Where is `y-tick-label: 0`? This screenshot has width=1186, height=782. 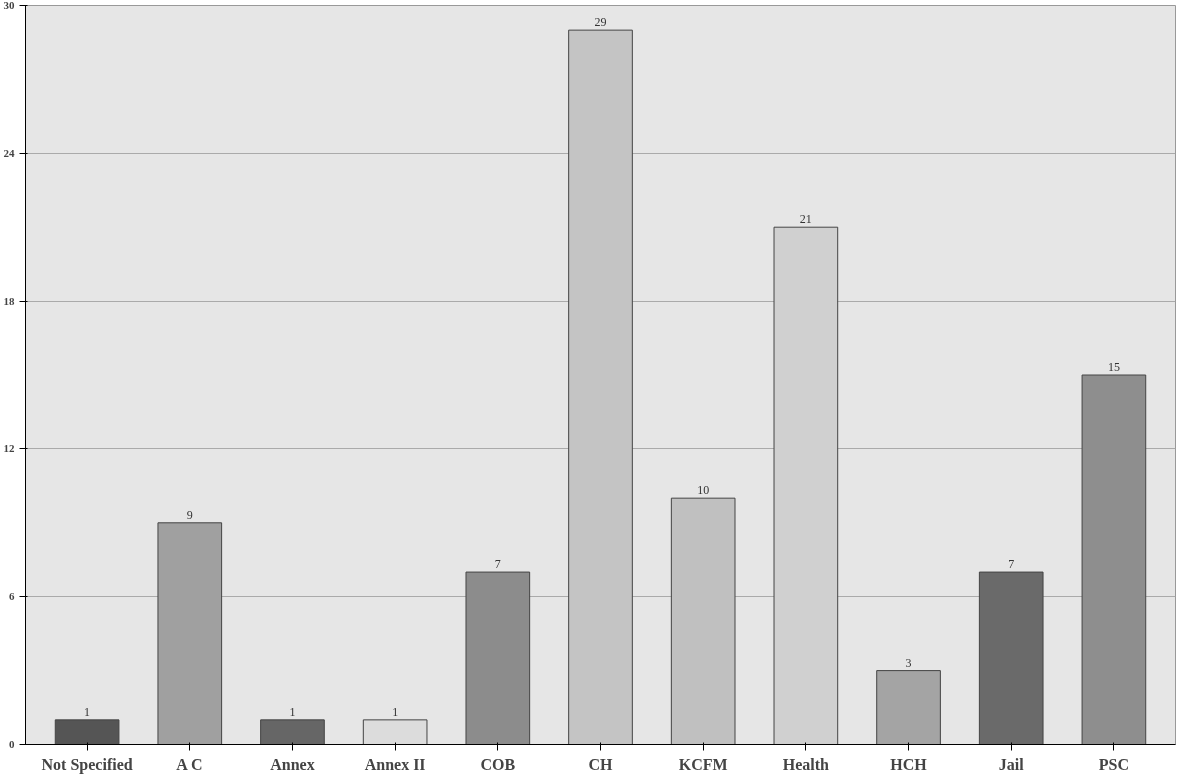
y-tick-label: 0 is located at coordinates (12, 744).